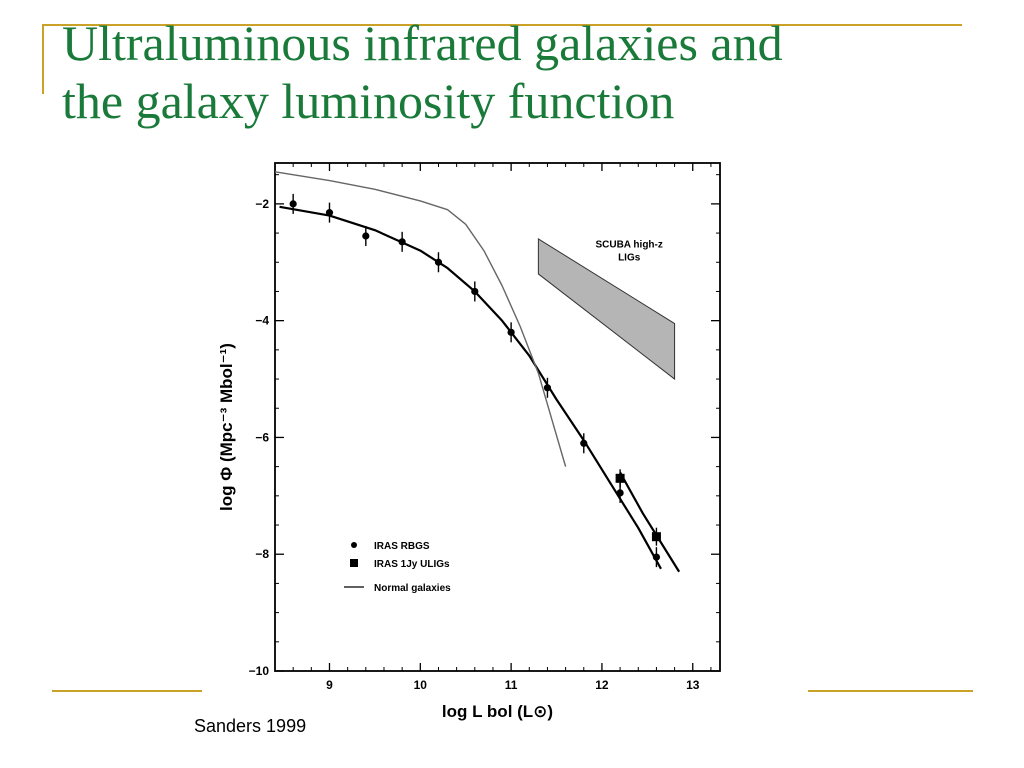  Describe the element at coordinates (497, 711) in the screenshot. I see `x-axis-label: log L bol (L⊙)` at that location.